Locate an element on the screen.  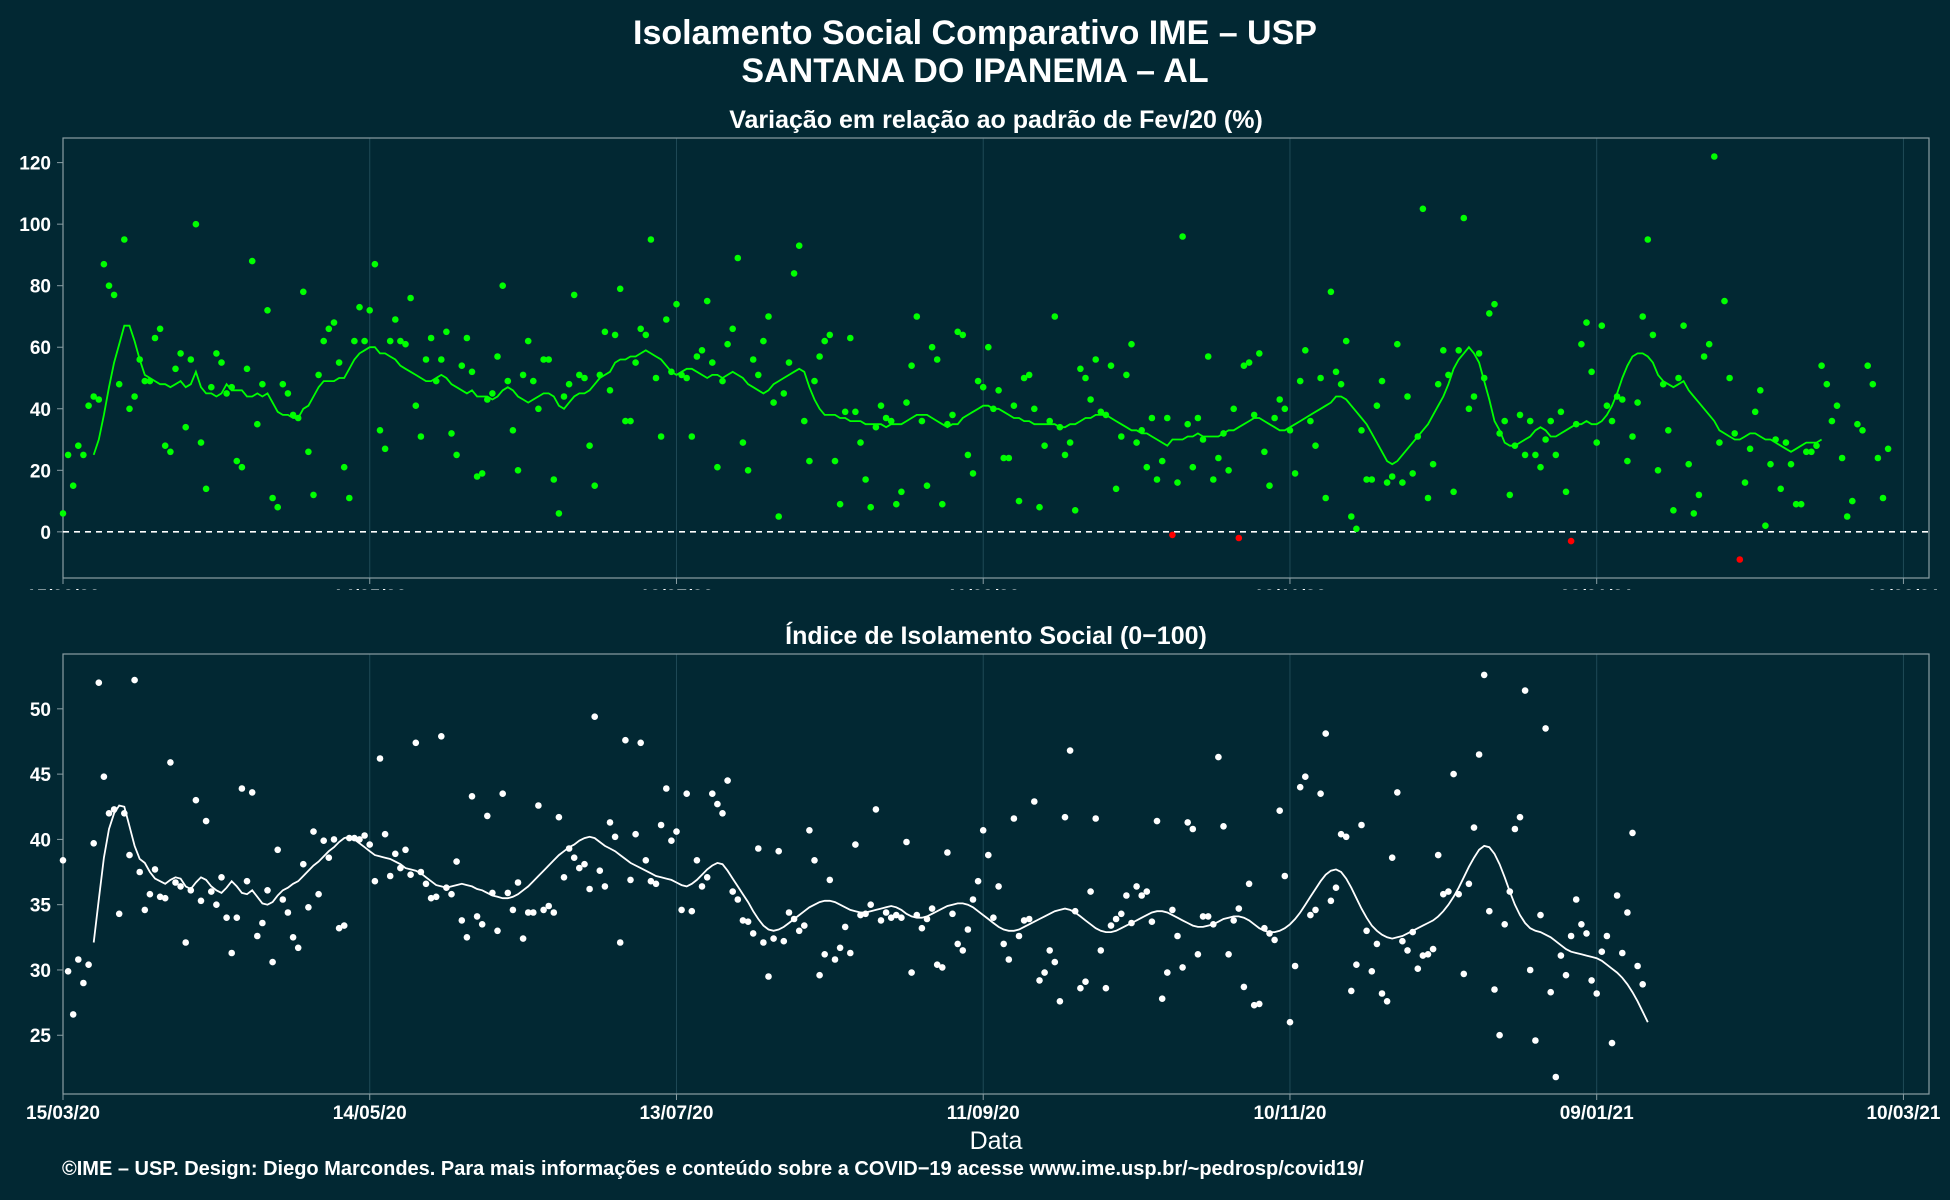
figure-title: Isolamento Social Comparativo IME – USP is located at coordinates (975, 33).